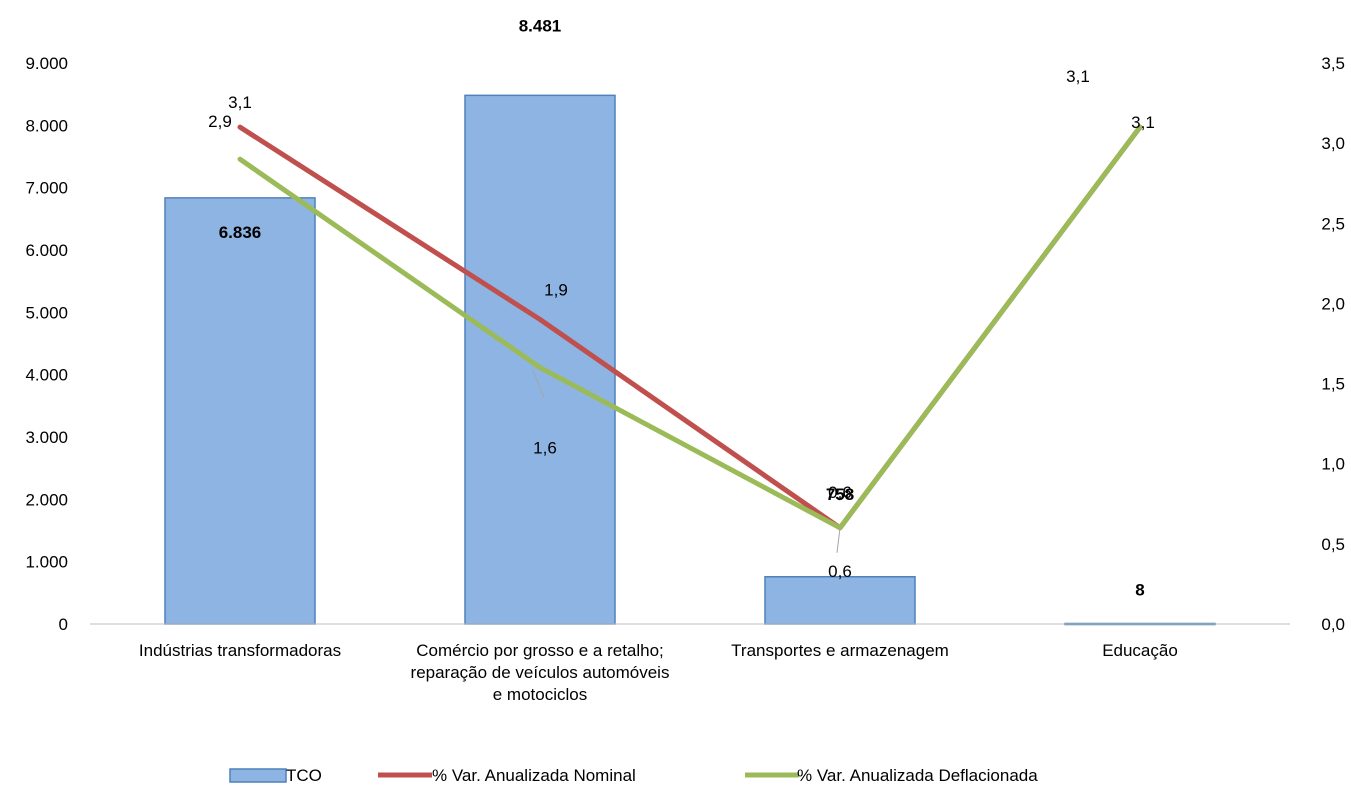  I want to click on left-axis-tick-label: 3.000, so click(46, 437).